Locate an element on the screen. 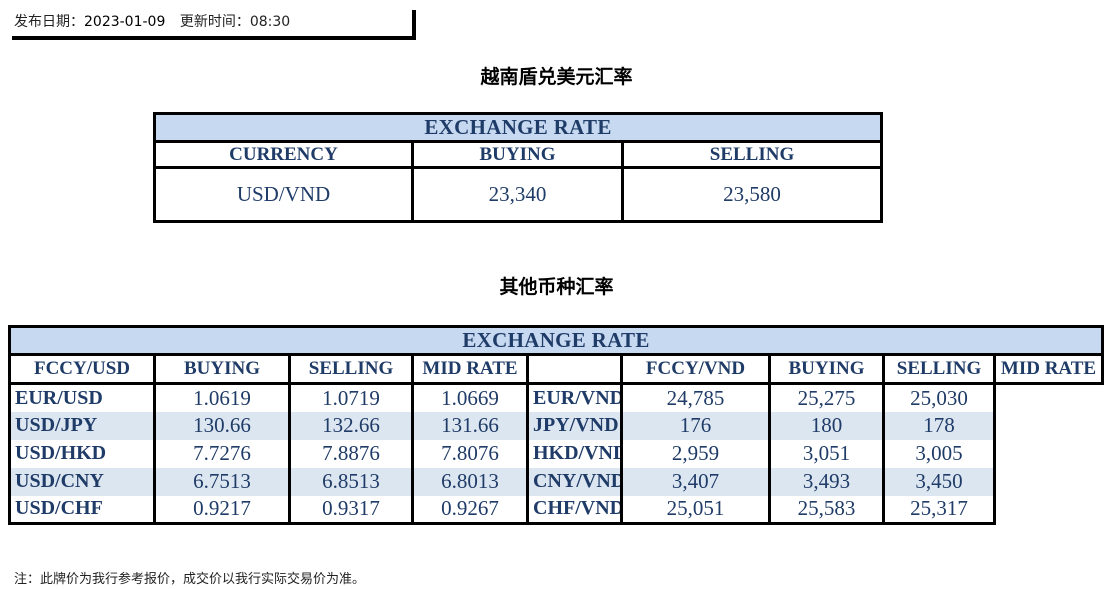 This screenshot has width=1113, height=589. vnd-pair-cell: HKD/VND is located at coordinates (574, 453).